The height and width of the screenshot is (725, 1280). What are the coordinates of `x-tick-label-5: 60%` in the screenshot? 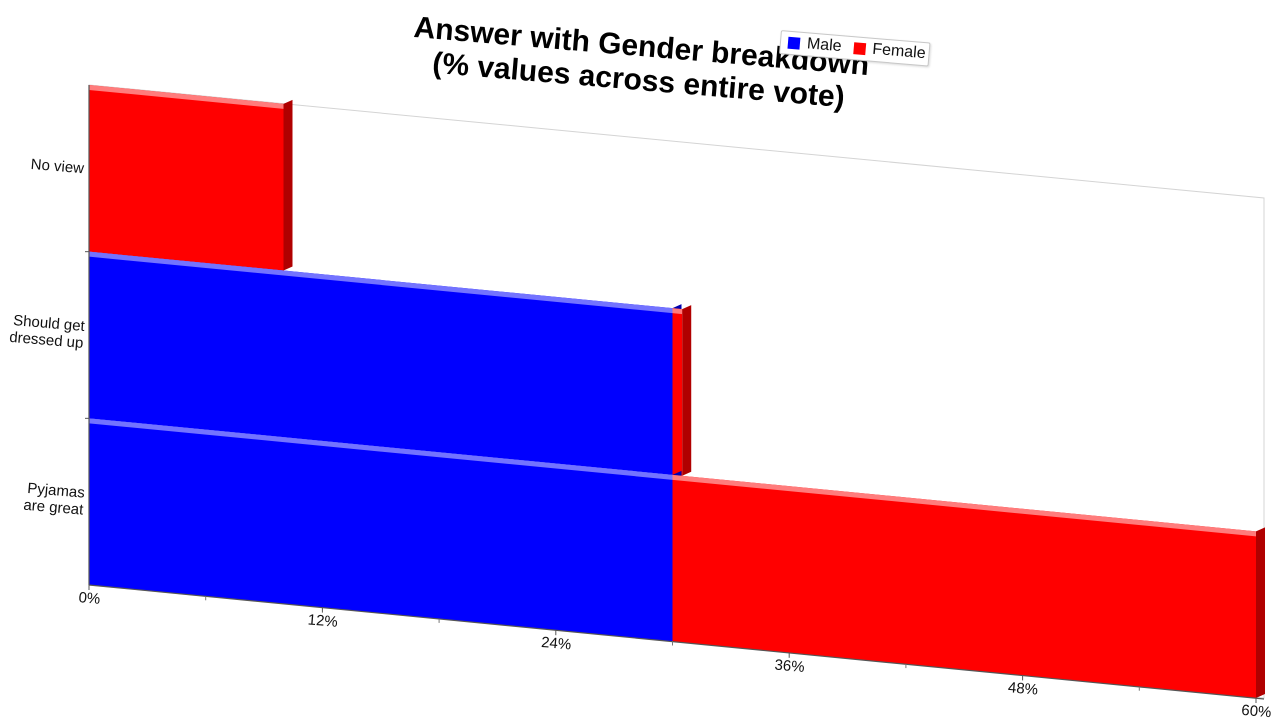 It's located at (1256, 711).